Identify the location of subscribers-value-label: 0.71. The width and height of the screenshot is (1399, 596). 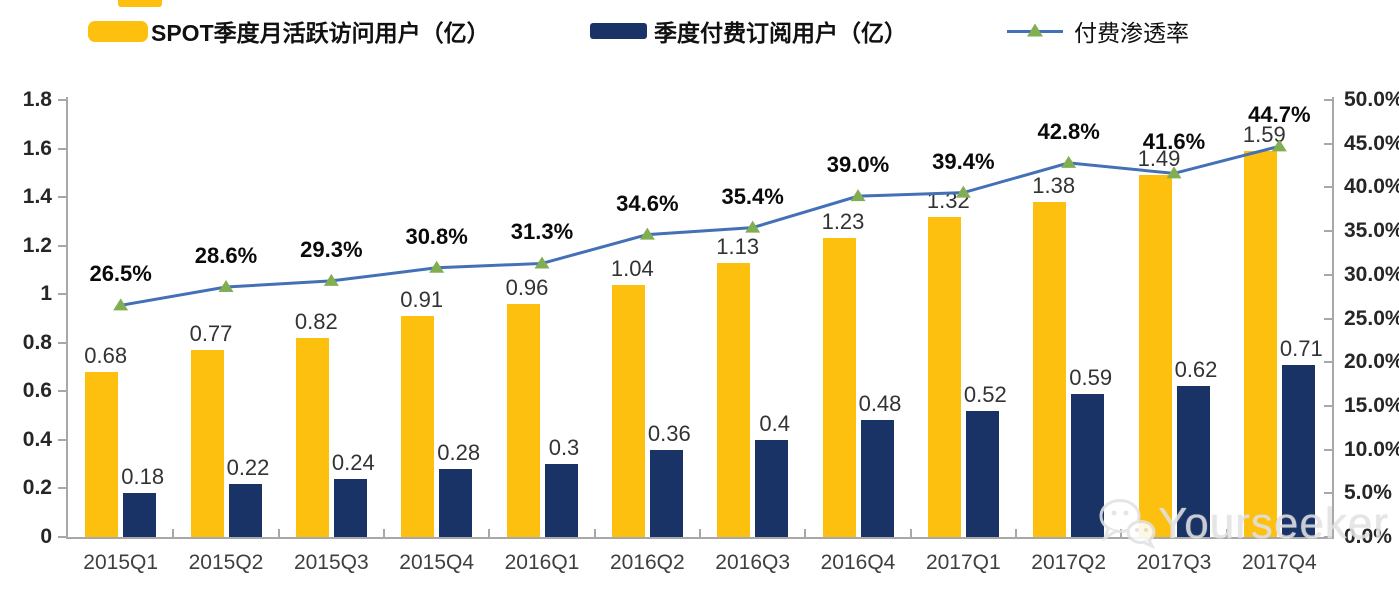
(1301, 348).